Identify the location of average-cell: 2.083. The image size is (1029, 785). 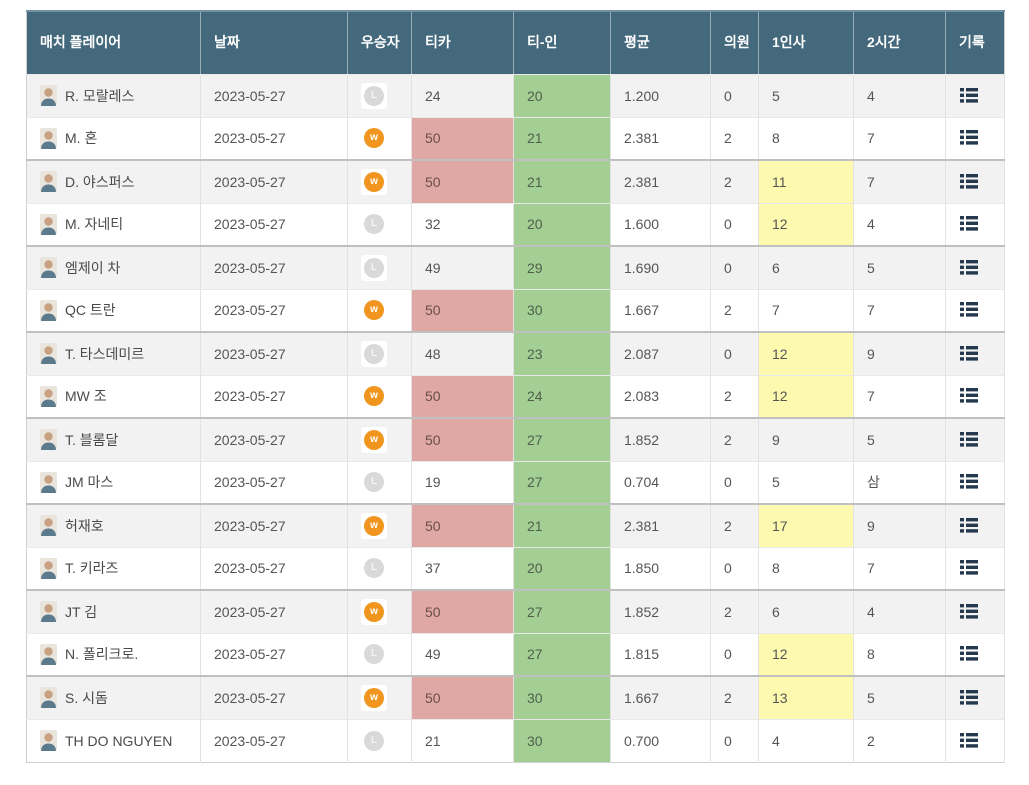
(660, 396).